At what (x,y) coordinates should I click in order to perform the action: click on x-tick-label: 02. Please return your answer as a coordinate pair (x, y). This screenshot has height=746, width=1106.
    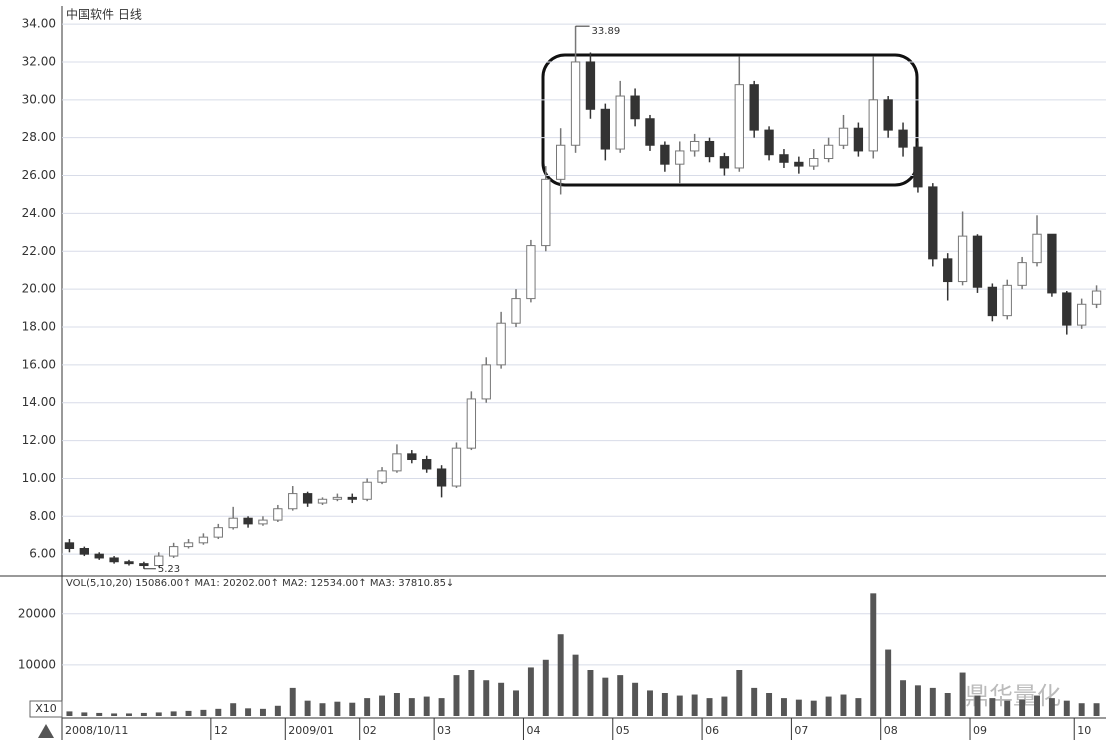
    Looking at the image, I should click on (370, 730).